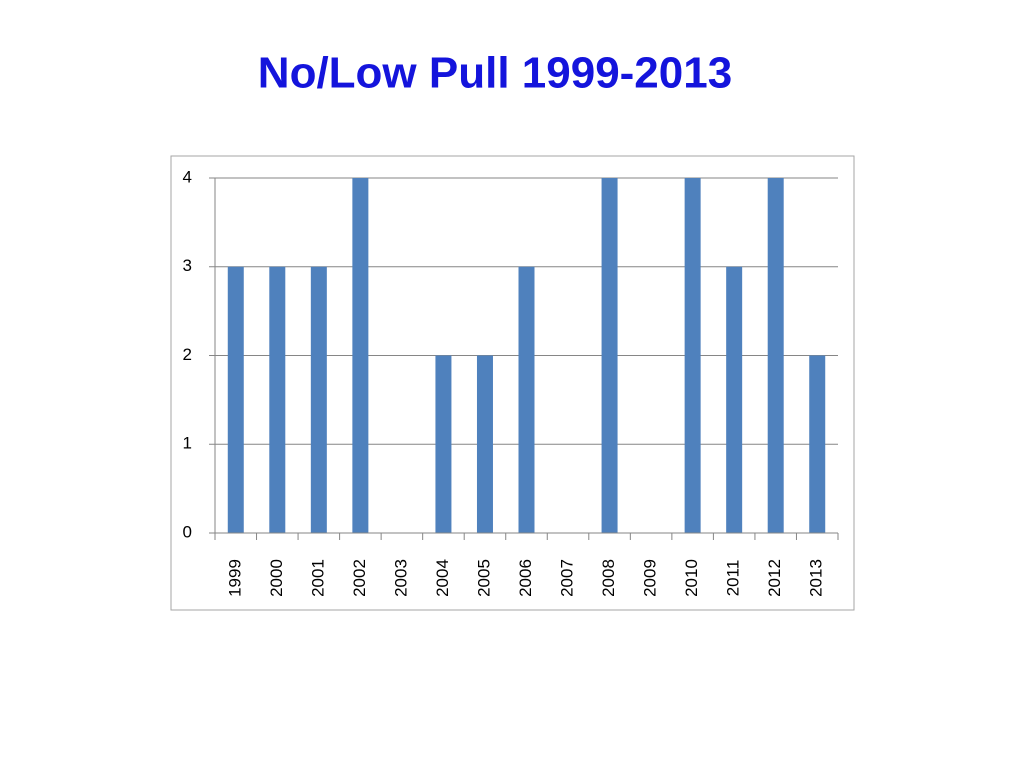 The height and width of the screenshot is (768, 1024). Describe the element at coordinates (187, 176) in the screenshot. I see `y-tick-label: 4` at that location.